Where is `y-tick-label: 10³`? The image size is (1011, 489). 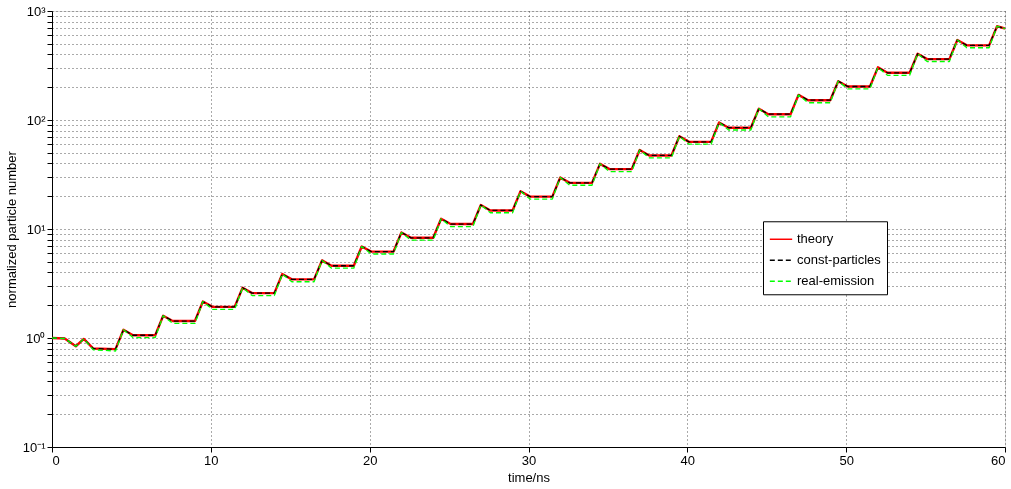
y-tick-label: 10³ is located at coordinates (36, 11).